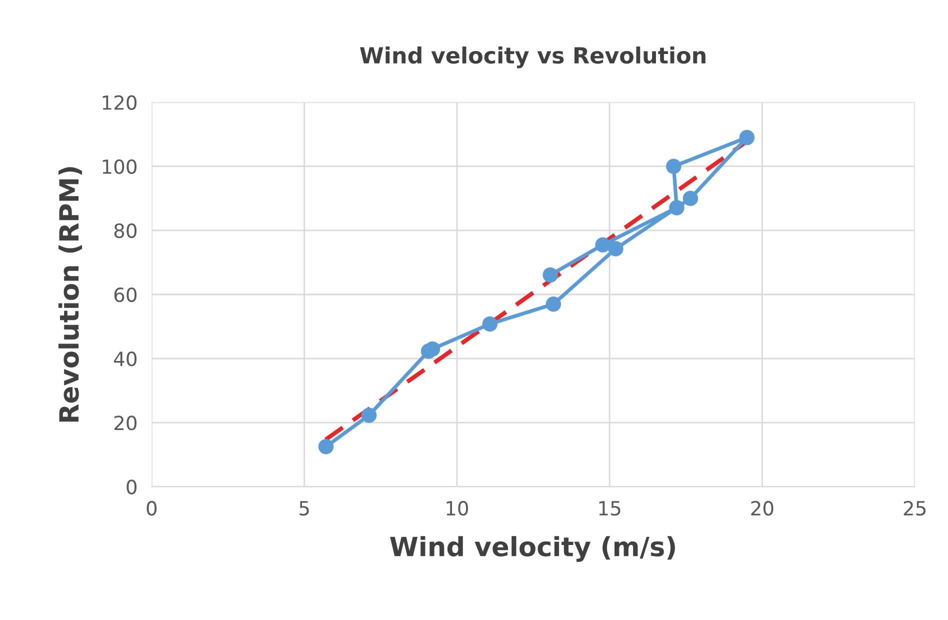 This screenshot has width=948, height=620. What do you see at coordinates (532, 549) in the screenshot?
I see `x-axis-title: Wind velocity (m/s)` at bounding box center [532, 549].